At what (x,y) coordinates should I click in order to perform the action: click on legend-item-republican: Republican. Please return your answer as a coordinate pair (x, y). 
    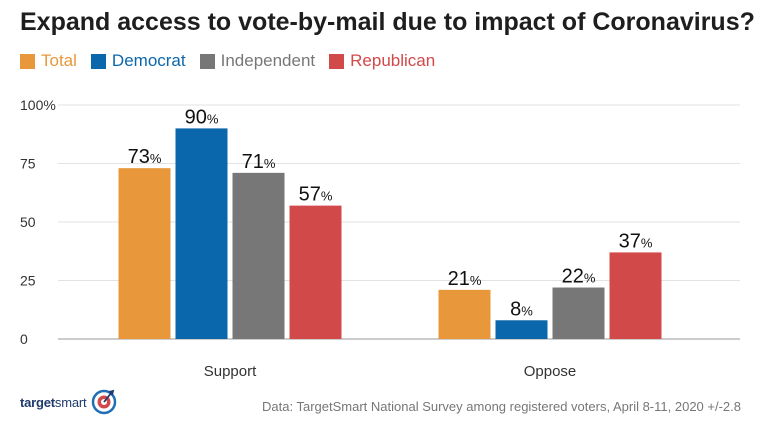
    Looking at the image, I should click on (382, 61).